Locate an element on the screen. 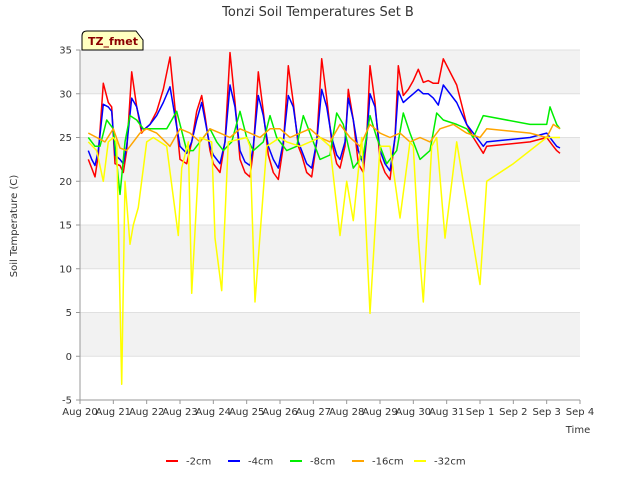 This screenshot has height=480, width=640. legend-item: -8cm is located at coordinates (312, 462).